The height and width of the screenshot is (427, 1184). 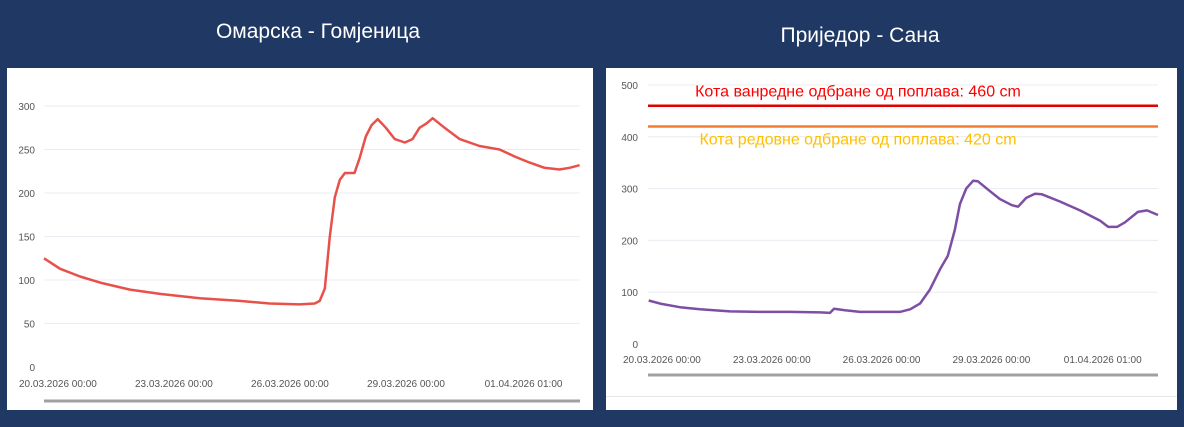 I want to click on y-tick-label: 50, so click(x=30, y=325).